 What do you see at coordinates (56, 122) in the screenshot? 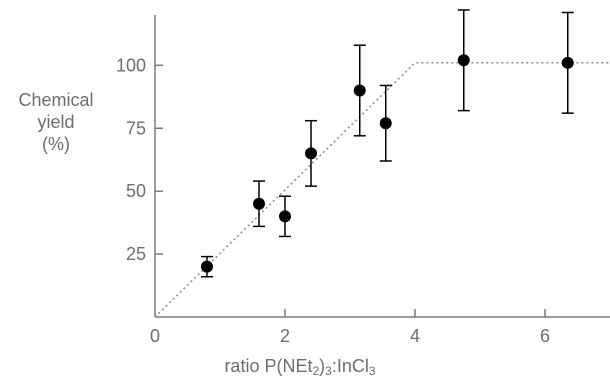
I see `y-axis-label-line-2: yield` at bounding box center [56, 122].